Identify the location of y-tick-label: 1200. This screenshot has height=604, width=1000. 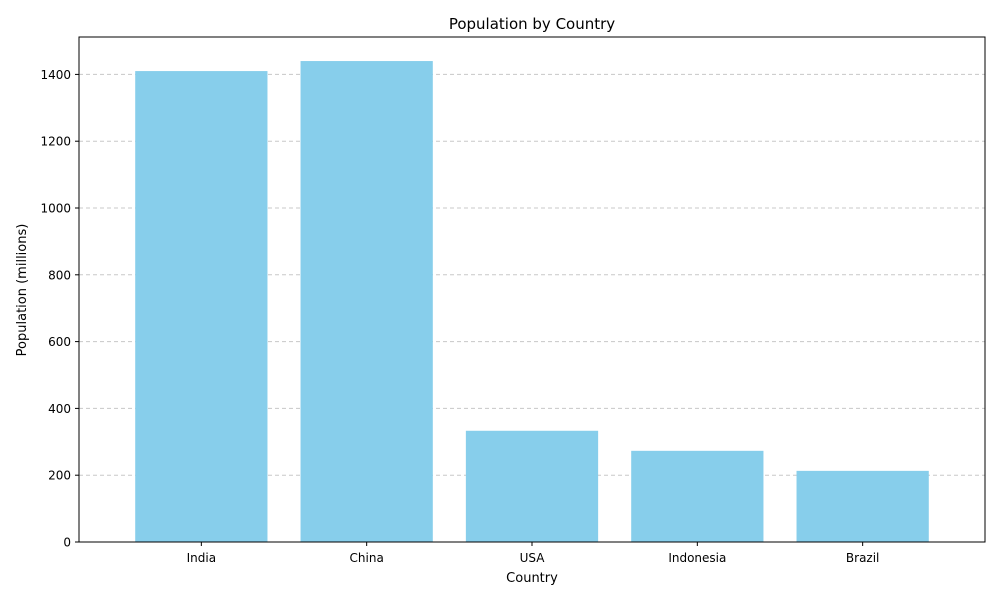
(55, 142).